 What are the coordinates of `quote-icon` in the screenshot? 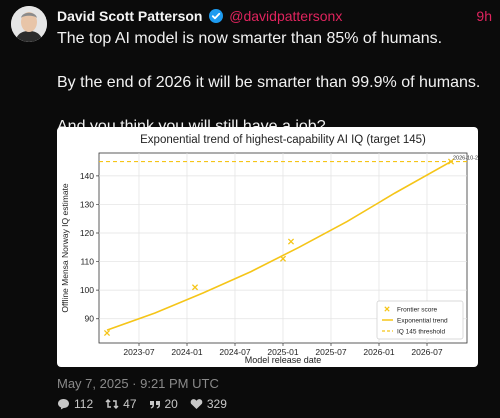 It's located at (154, 405).